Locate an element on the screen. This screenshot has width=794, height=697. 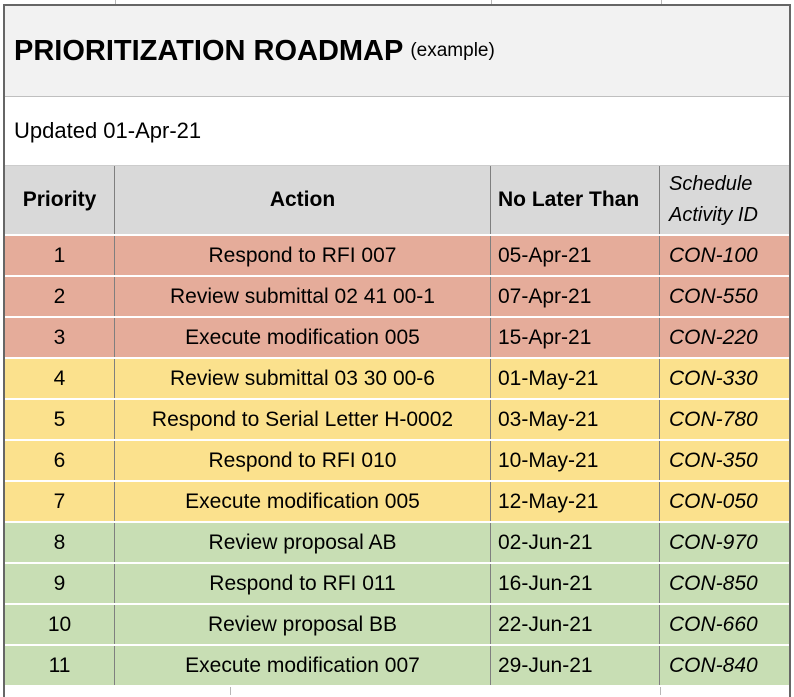
cell-activity-id: CON-550 is located at coordinates (713, 296).